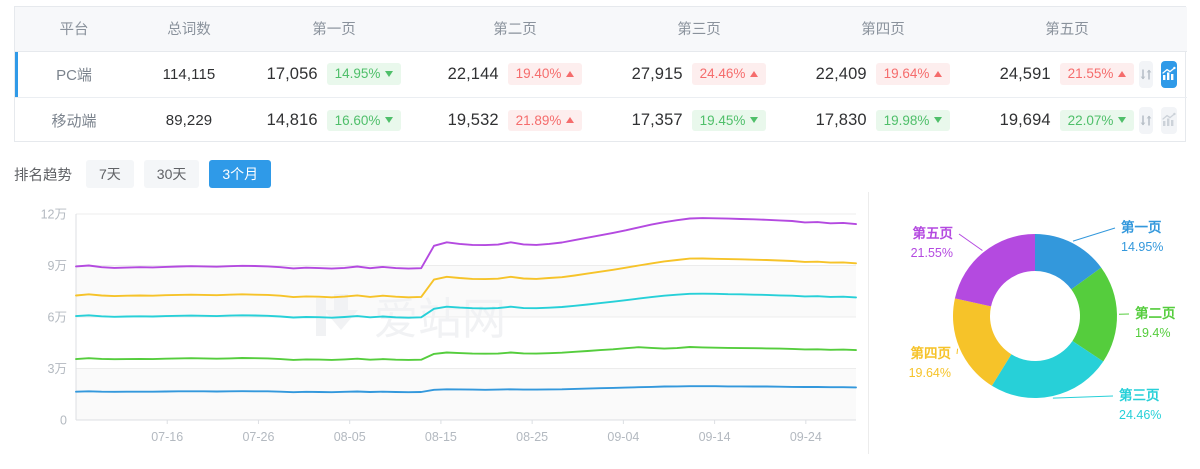  I want to click on svg-text: 0, so click(63, 421).